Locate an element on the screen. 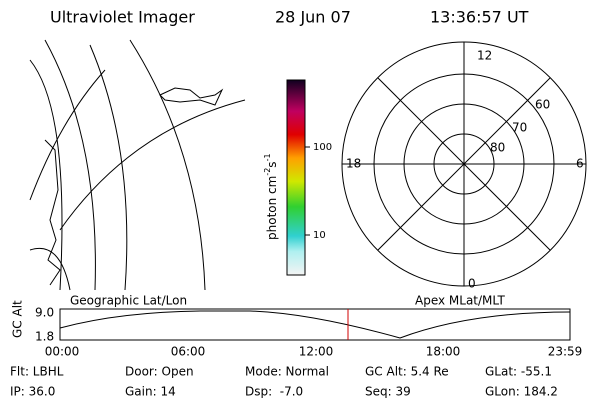 This screenshot has width=600, height=400. status-field: Gain: 14 is located at coordinates (150, 392).